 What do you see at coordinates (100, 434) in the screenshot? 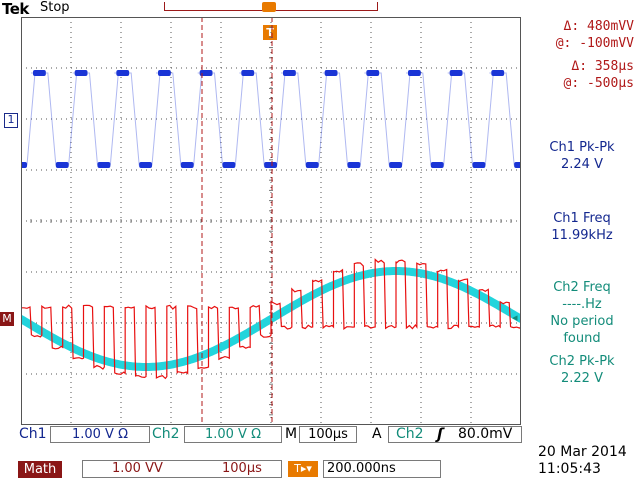
I see `ch1-scale: 1.00 V Ω` at bounding box center [100, 434].